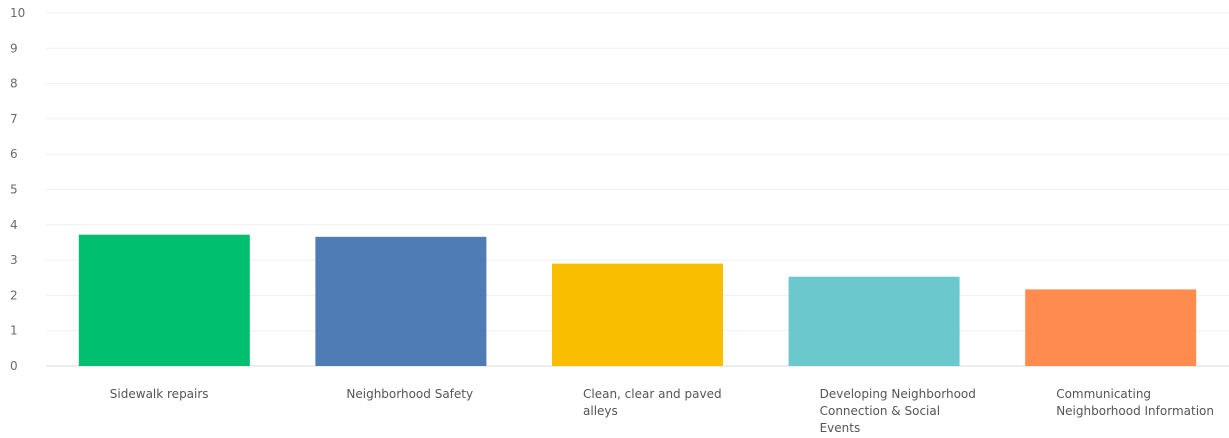 The image size is (1229, 438). What do you see at coordinates (880, 411) in the screenshot?
I see `x-category-label-line: Connection & Social` at bounding box center [880, 411].